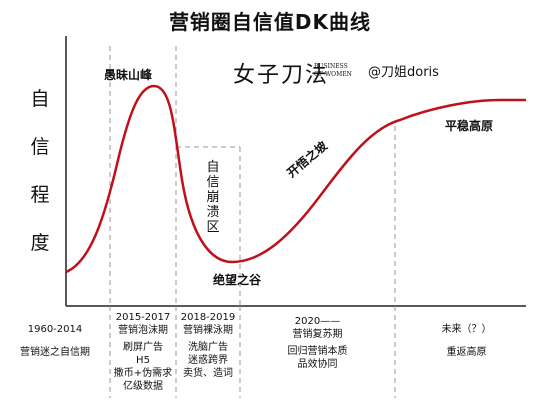  I want to click on label-peak: 愚昧山峰, so click(128, 75).